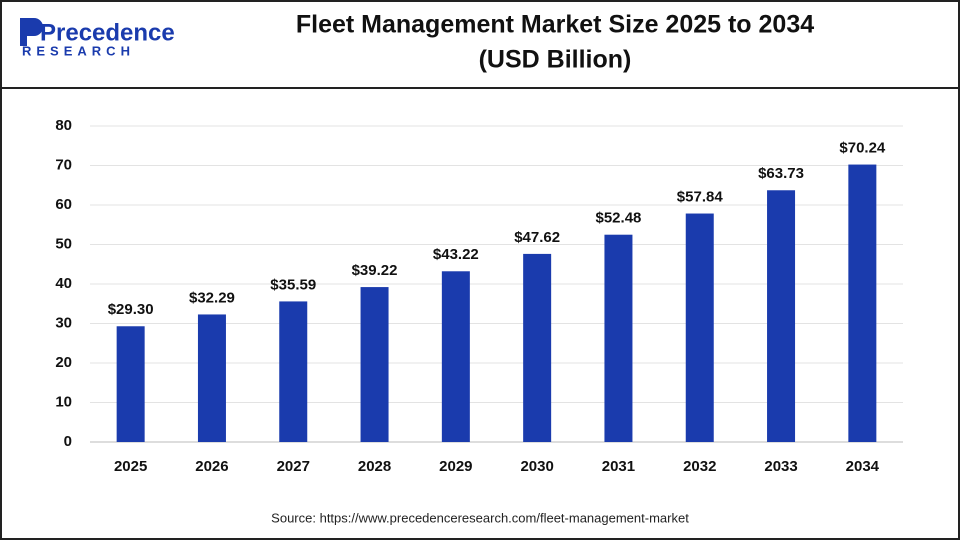 This screenshot has height=540, width=960. What do you see at coordinates (131, 309) in the screenshot?
I see `value-label: $29.30` at bounding box center [131, 309].